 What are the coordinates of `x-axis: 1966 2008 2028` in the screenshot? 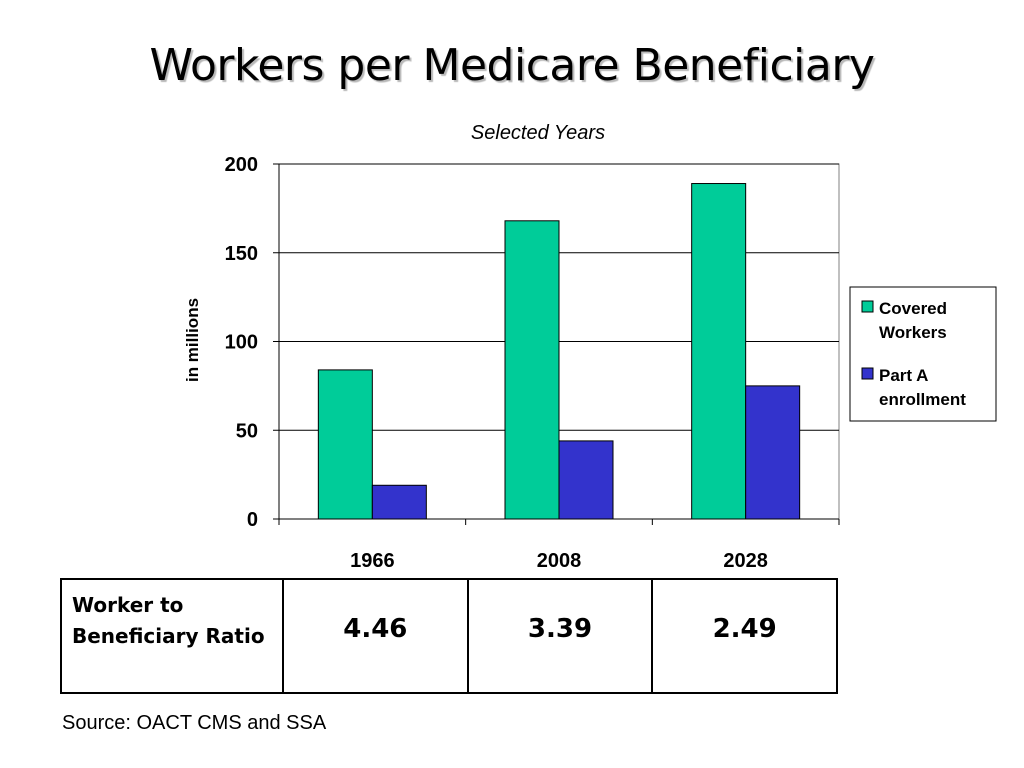 It's located at (559, 545).